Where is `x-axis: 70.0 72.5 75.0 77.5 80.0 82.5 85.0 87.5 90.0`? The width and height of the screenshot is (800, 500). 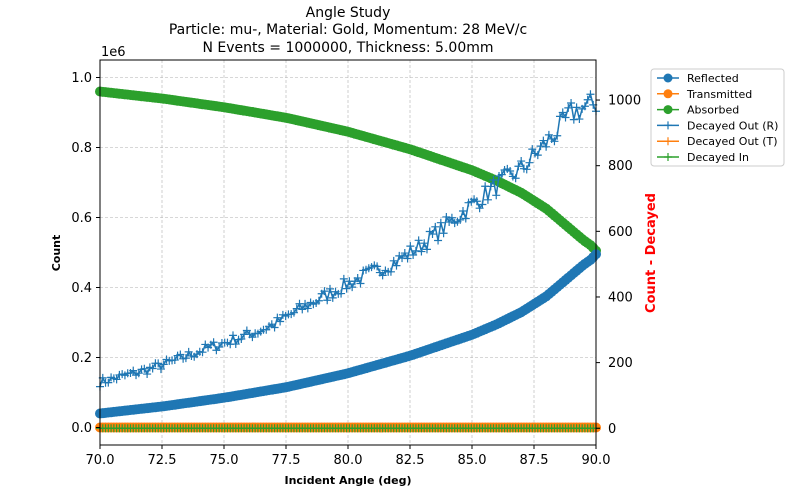 x-axis: 70.0 72.5 75.0 77.5 80.0 82.5 85.0 87.5 90.0 is located at coordinates (348, 456).